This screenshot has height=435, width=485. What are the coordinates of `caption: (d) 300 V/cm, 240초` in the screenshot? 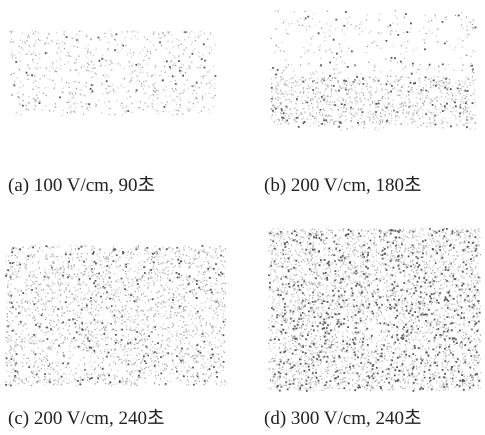 It's located at (343, 418).